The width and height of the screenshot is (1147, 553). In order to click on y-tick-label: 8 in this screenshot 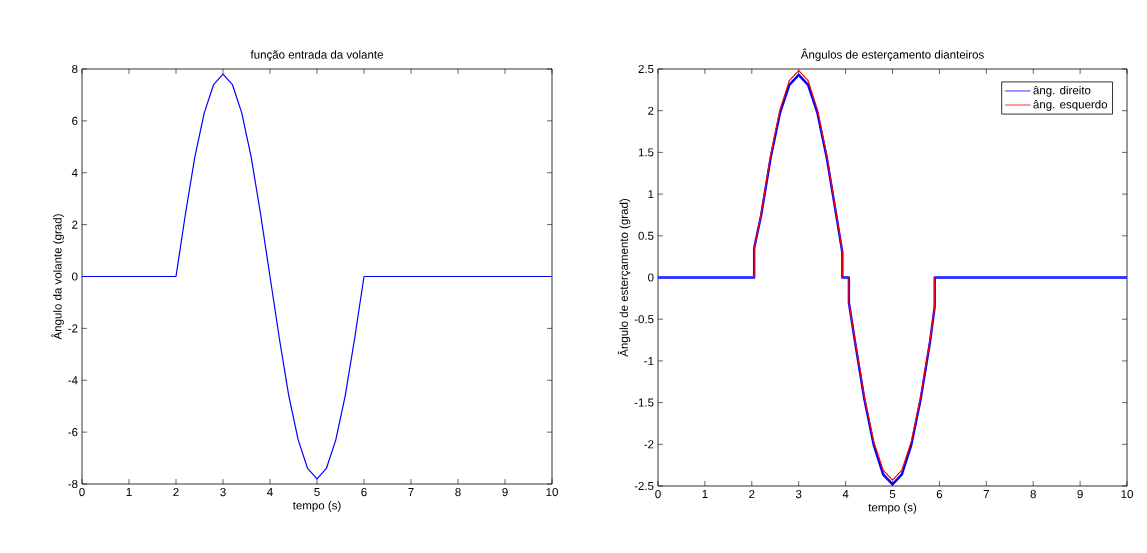, I will do `click(75, 69)`.